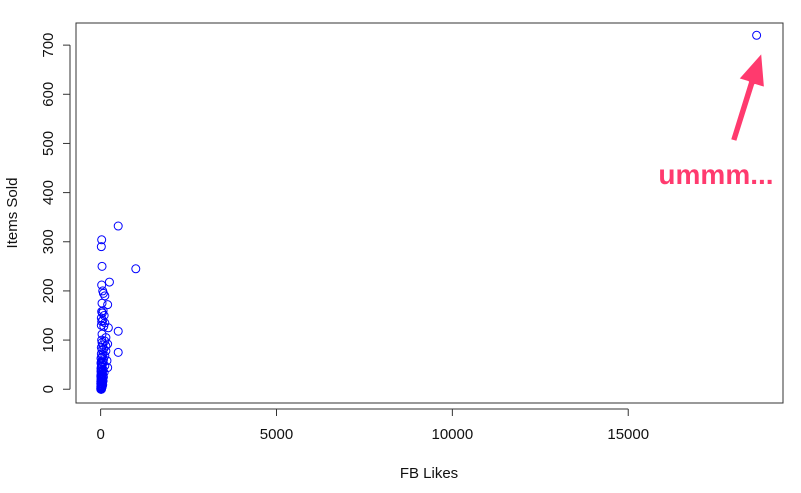 The width and height of the screenshot is (801, 493). I want to click on y-tick-label: 100, so click(48, 340).